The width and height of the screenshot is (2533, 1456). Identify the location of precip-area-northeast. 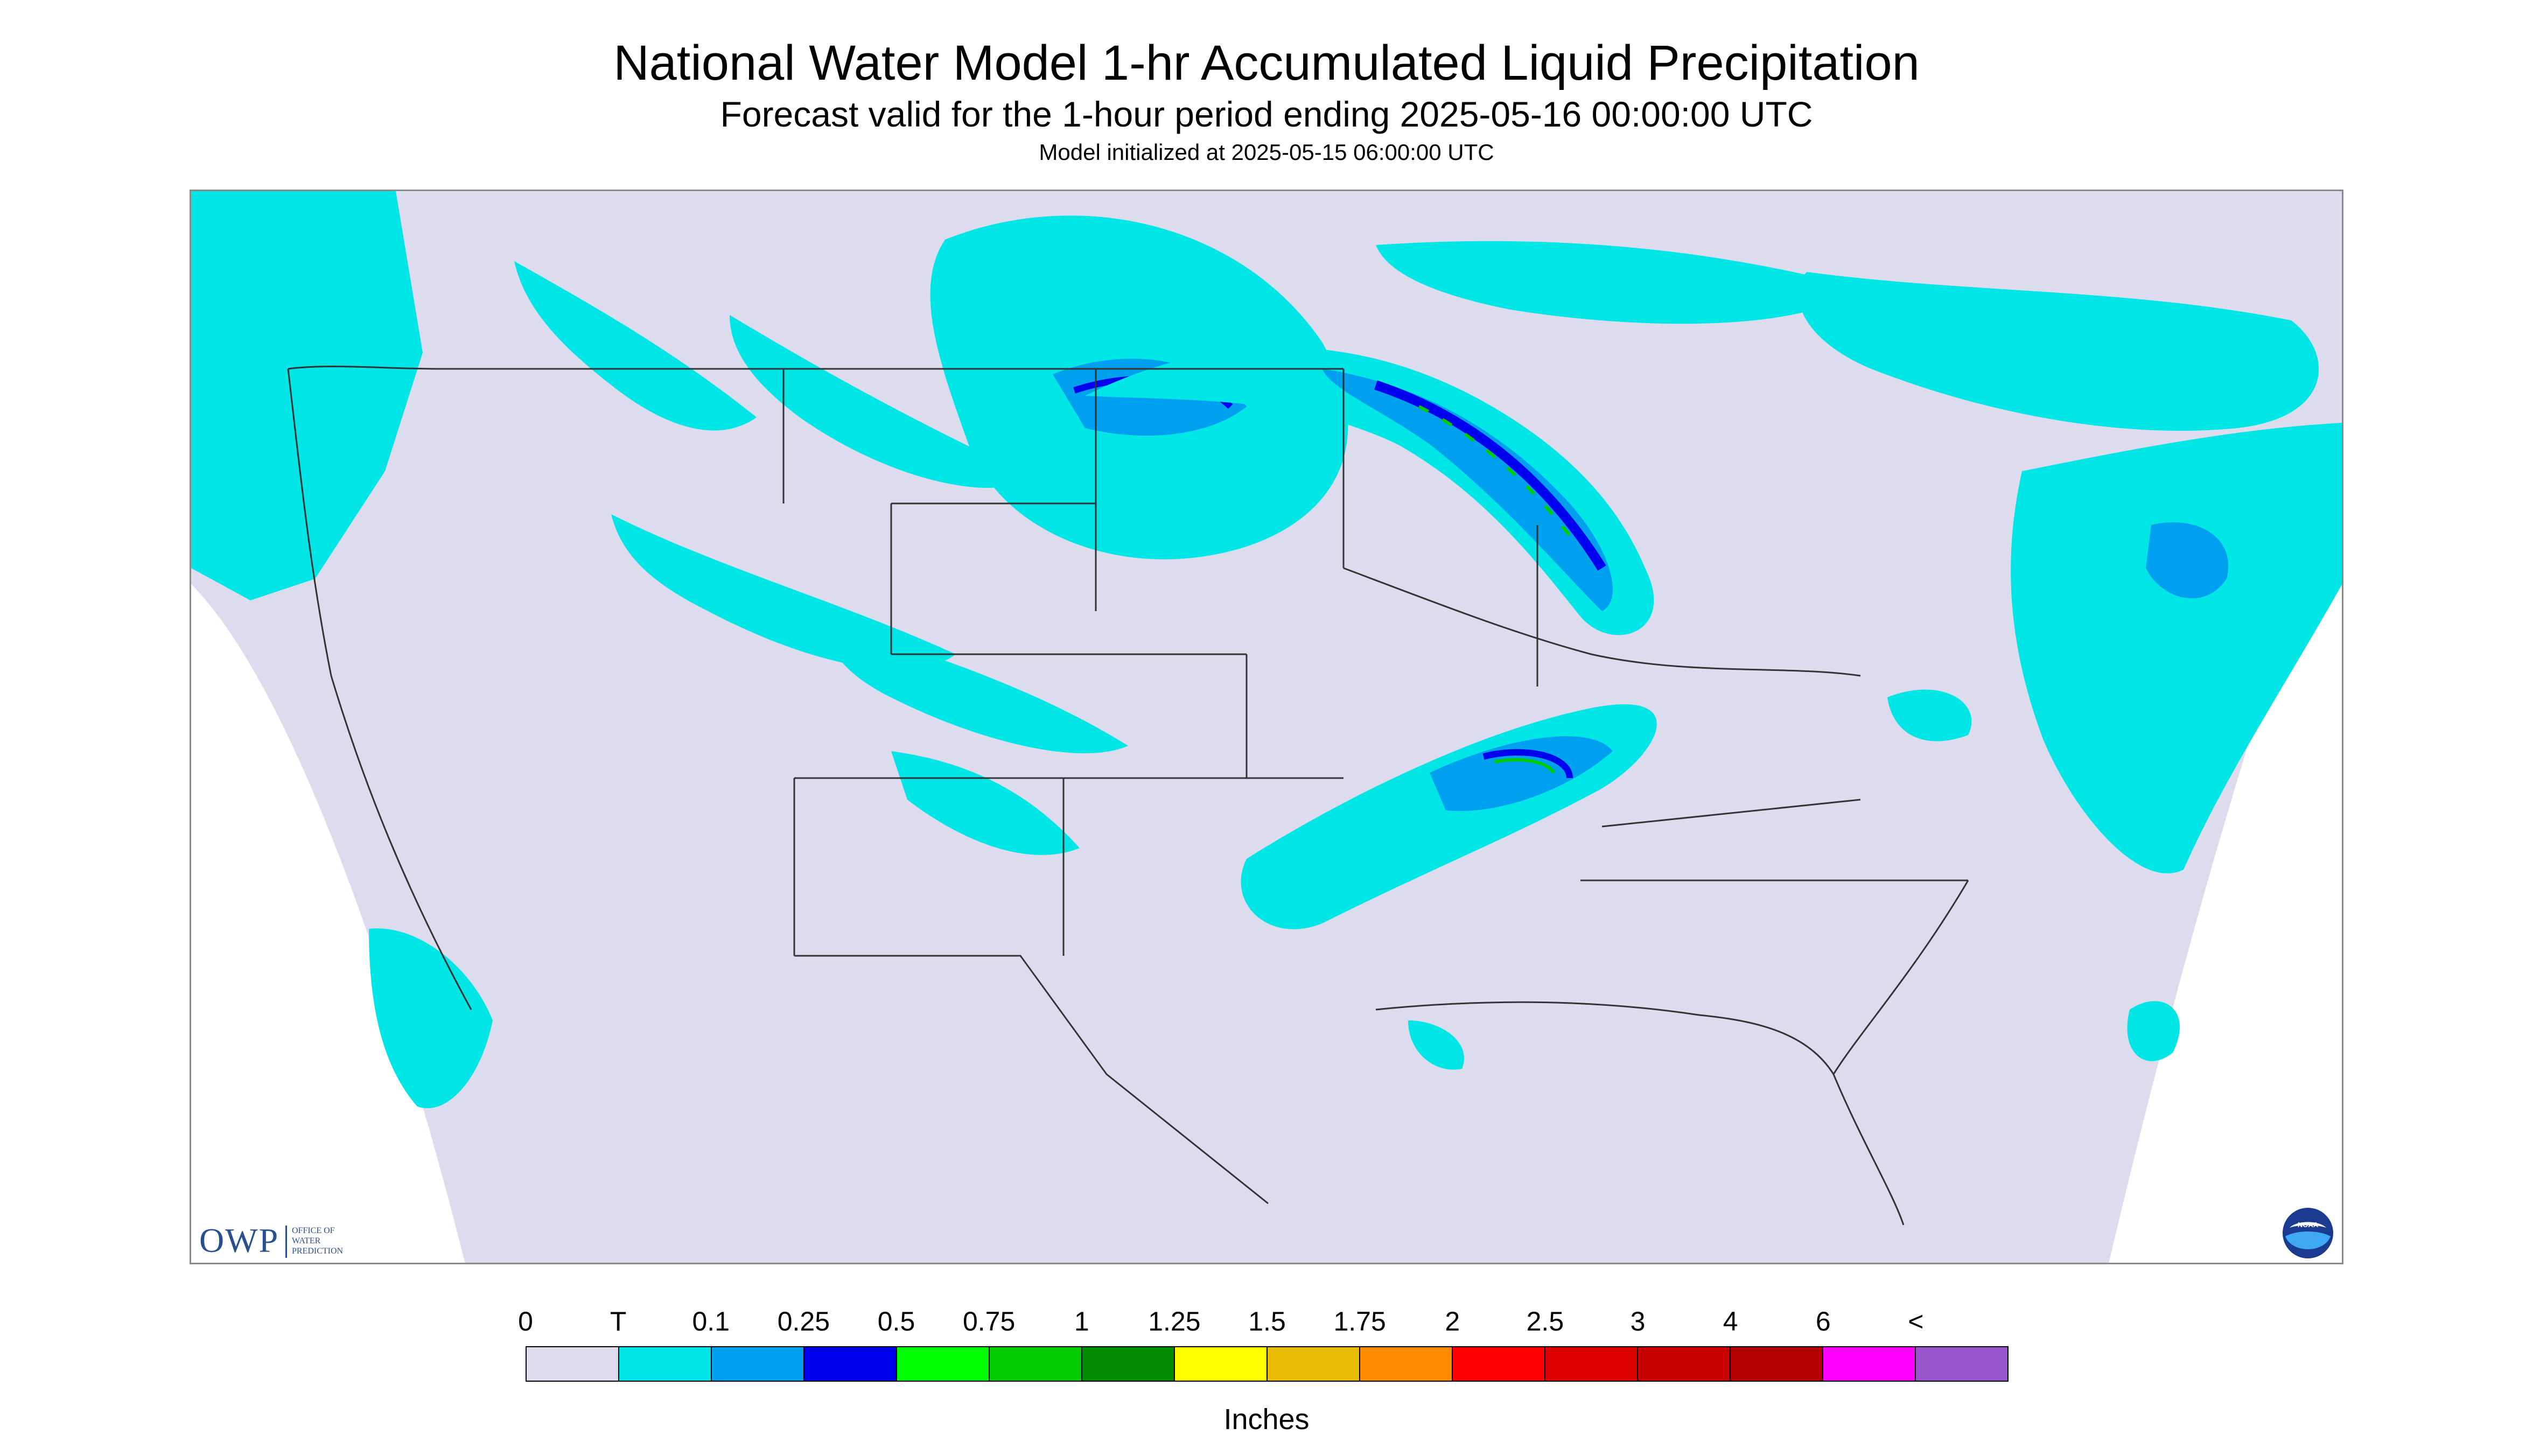
(2176, 648).